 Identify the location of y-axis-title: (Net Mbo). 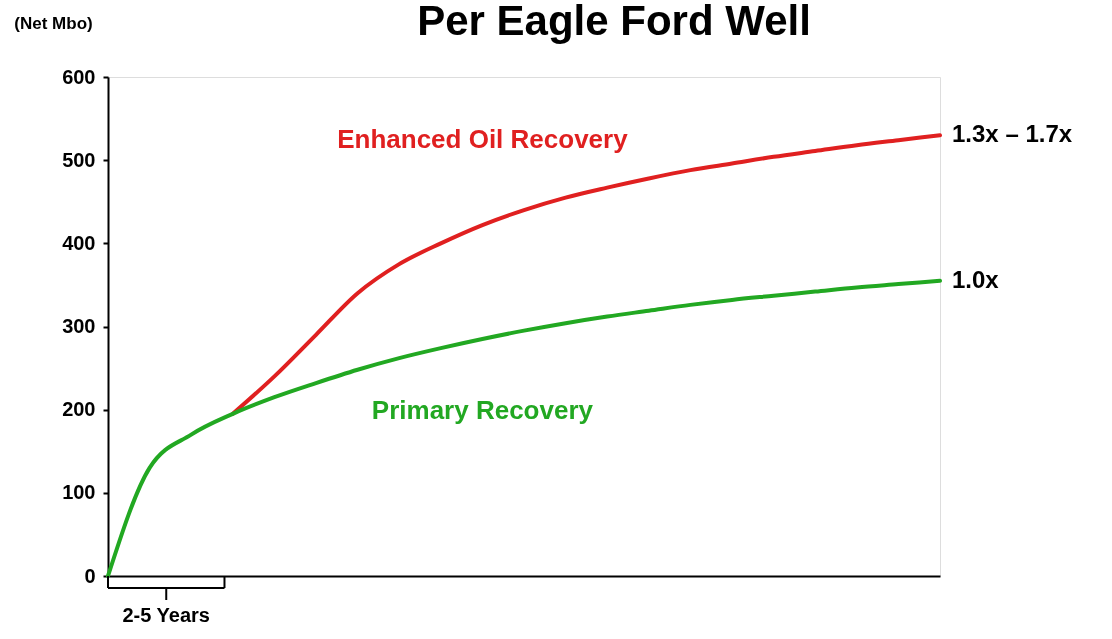
(53, 23).